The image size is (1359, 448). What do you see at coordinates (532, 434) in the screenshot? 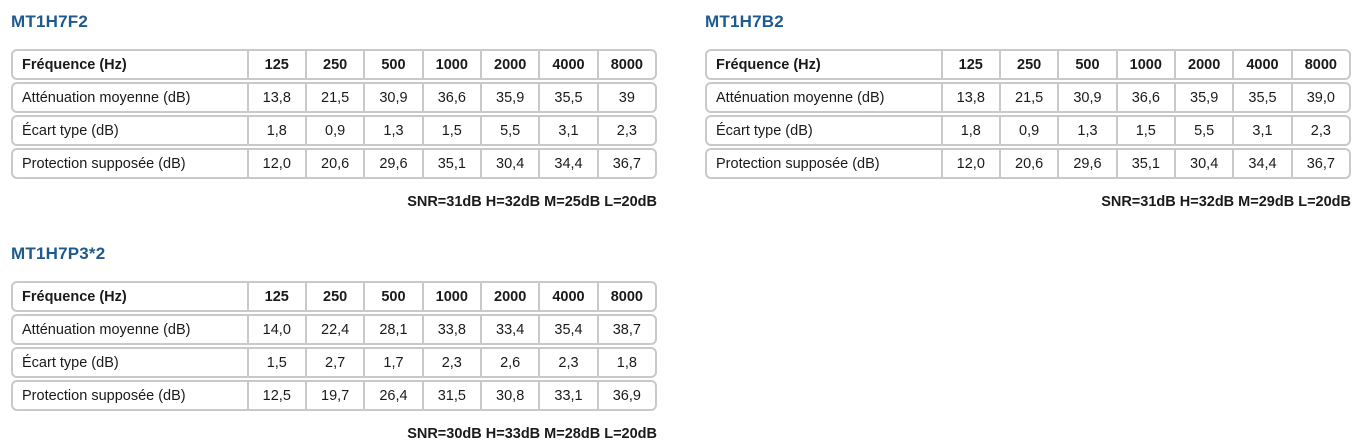
I see `snr-rating: SNR=30dB H=33dB M=28dB L=20dB` at bounding box center [532, 434].